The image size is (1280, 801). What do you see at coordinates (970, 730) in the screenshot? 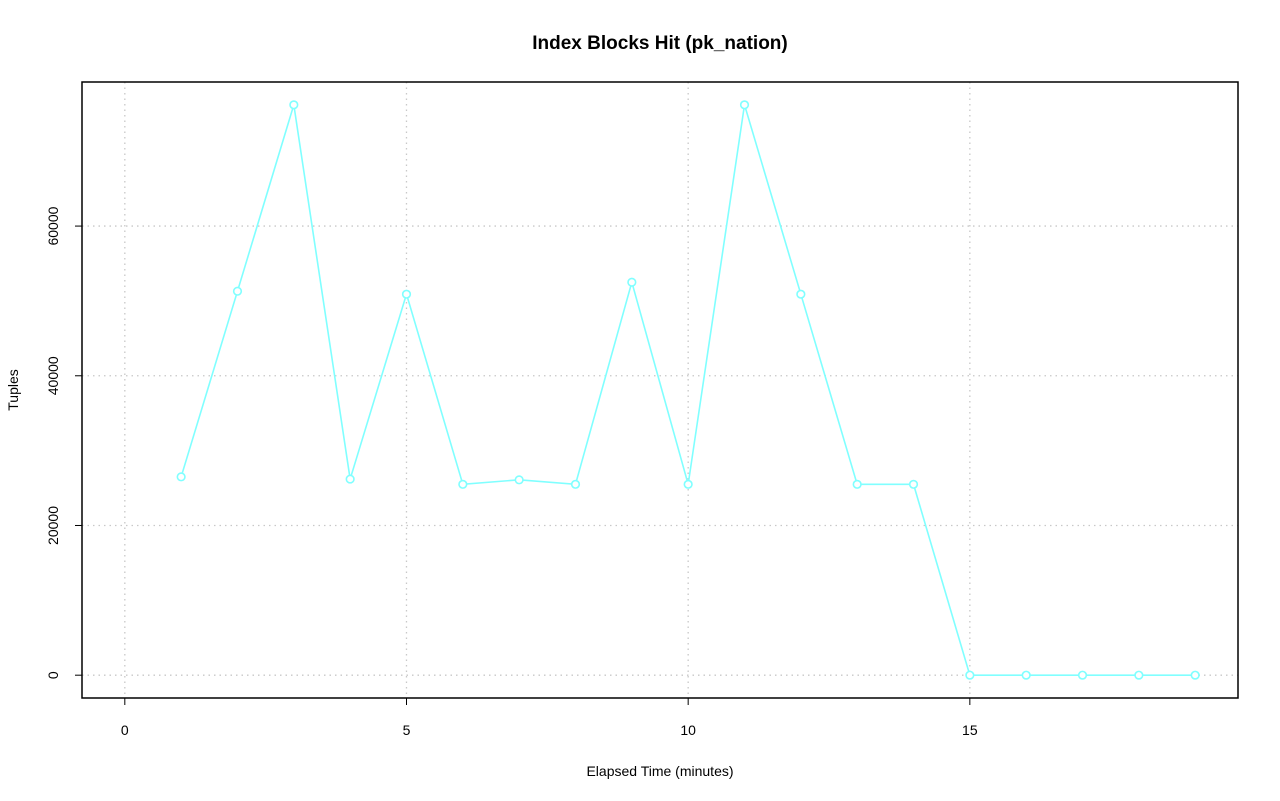
I see `x-tick-label: 15` at bounding box center [970, 730].